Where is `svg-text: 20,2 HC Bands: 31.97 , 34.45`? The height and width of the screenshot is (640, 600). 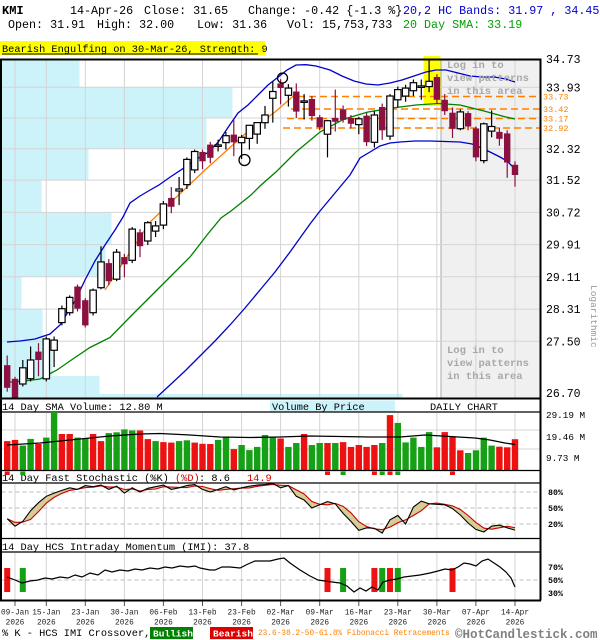 svg-text: 20,2 HC Bands: 31.97 , 34.45 is located at coordinates (501, 11).